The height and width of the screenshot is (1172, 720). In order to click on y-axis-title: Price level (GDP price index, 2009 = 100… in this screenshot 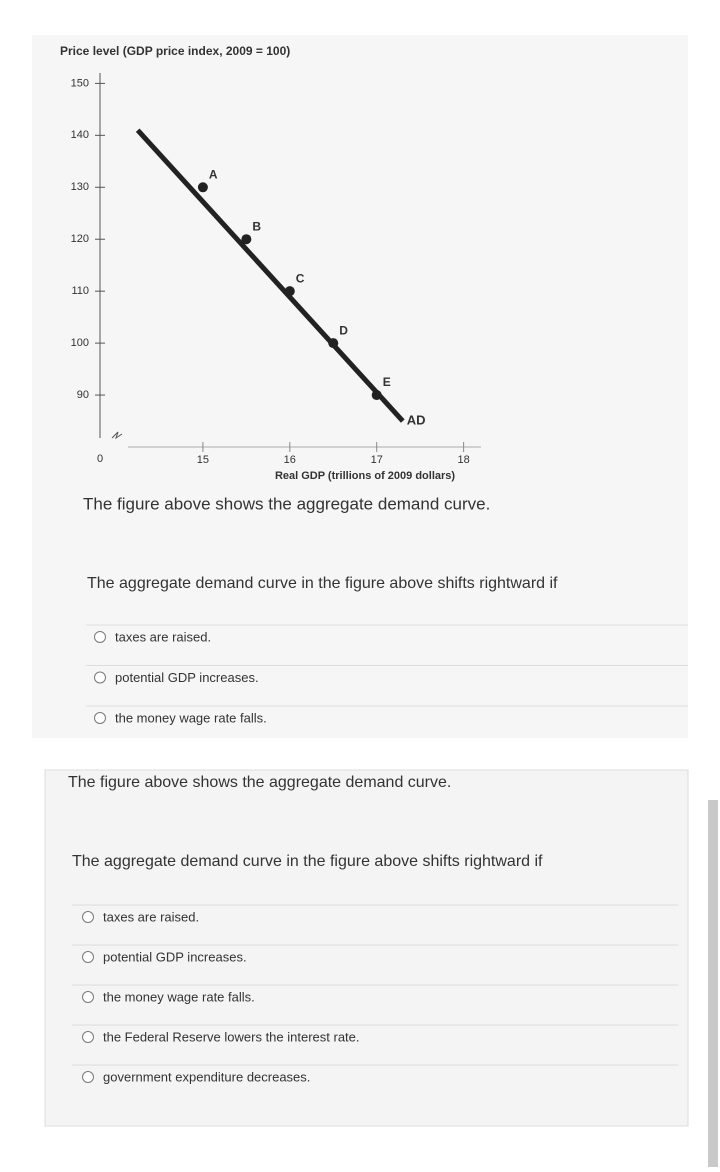, I will do `click(175, 51)`.